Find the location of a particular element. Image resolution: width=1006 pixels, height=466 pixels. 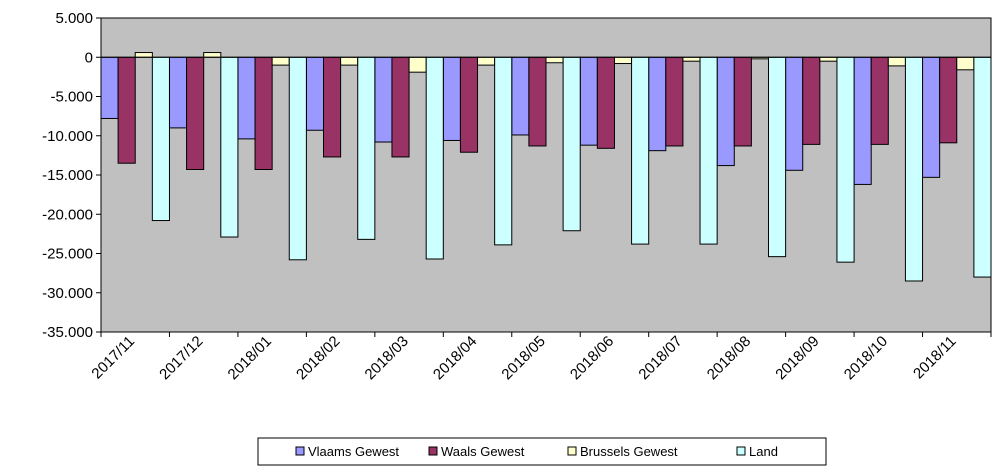

x-tick-label: 2018/07 is located at coordinates (660, 358).